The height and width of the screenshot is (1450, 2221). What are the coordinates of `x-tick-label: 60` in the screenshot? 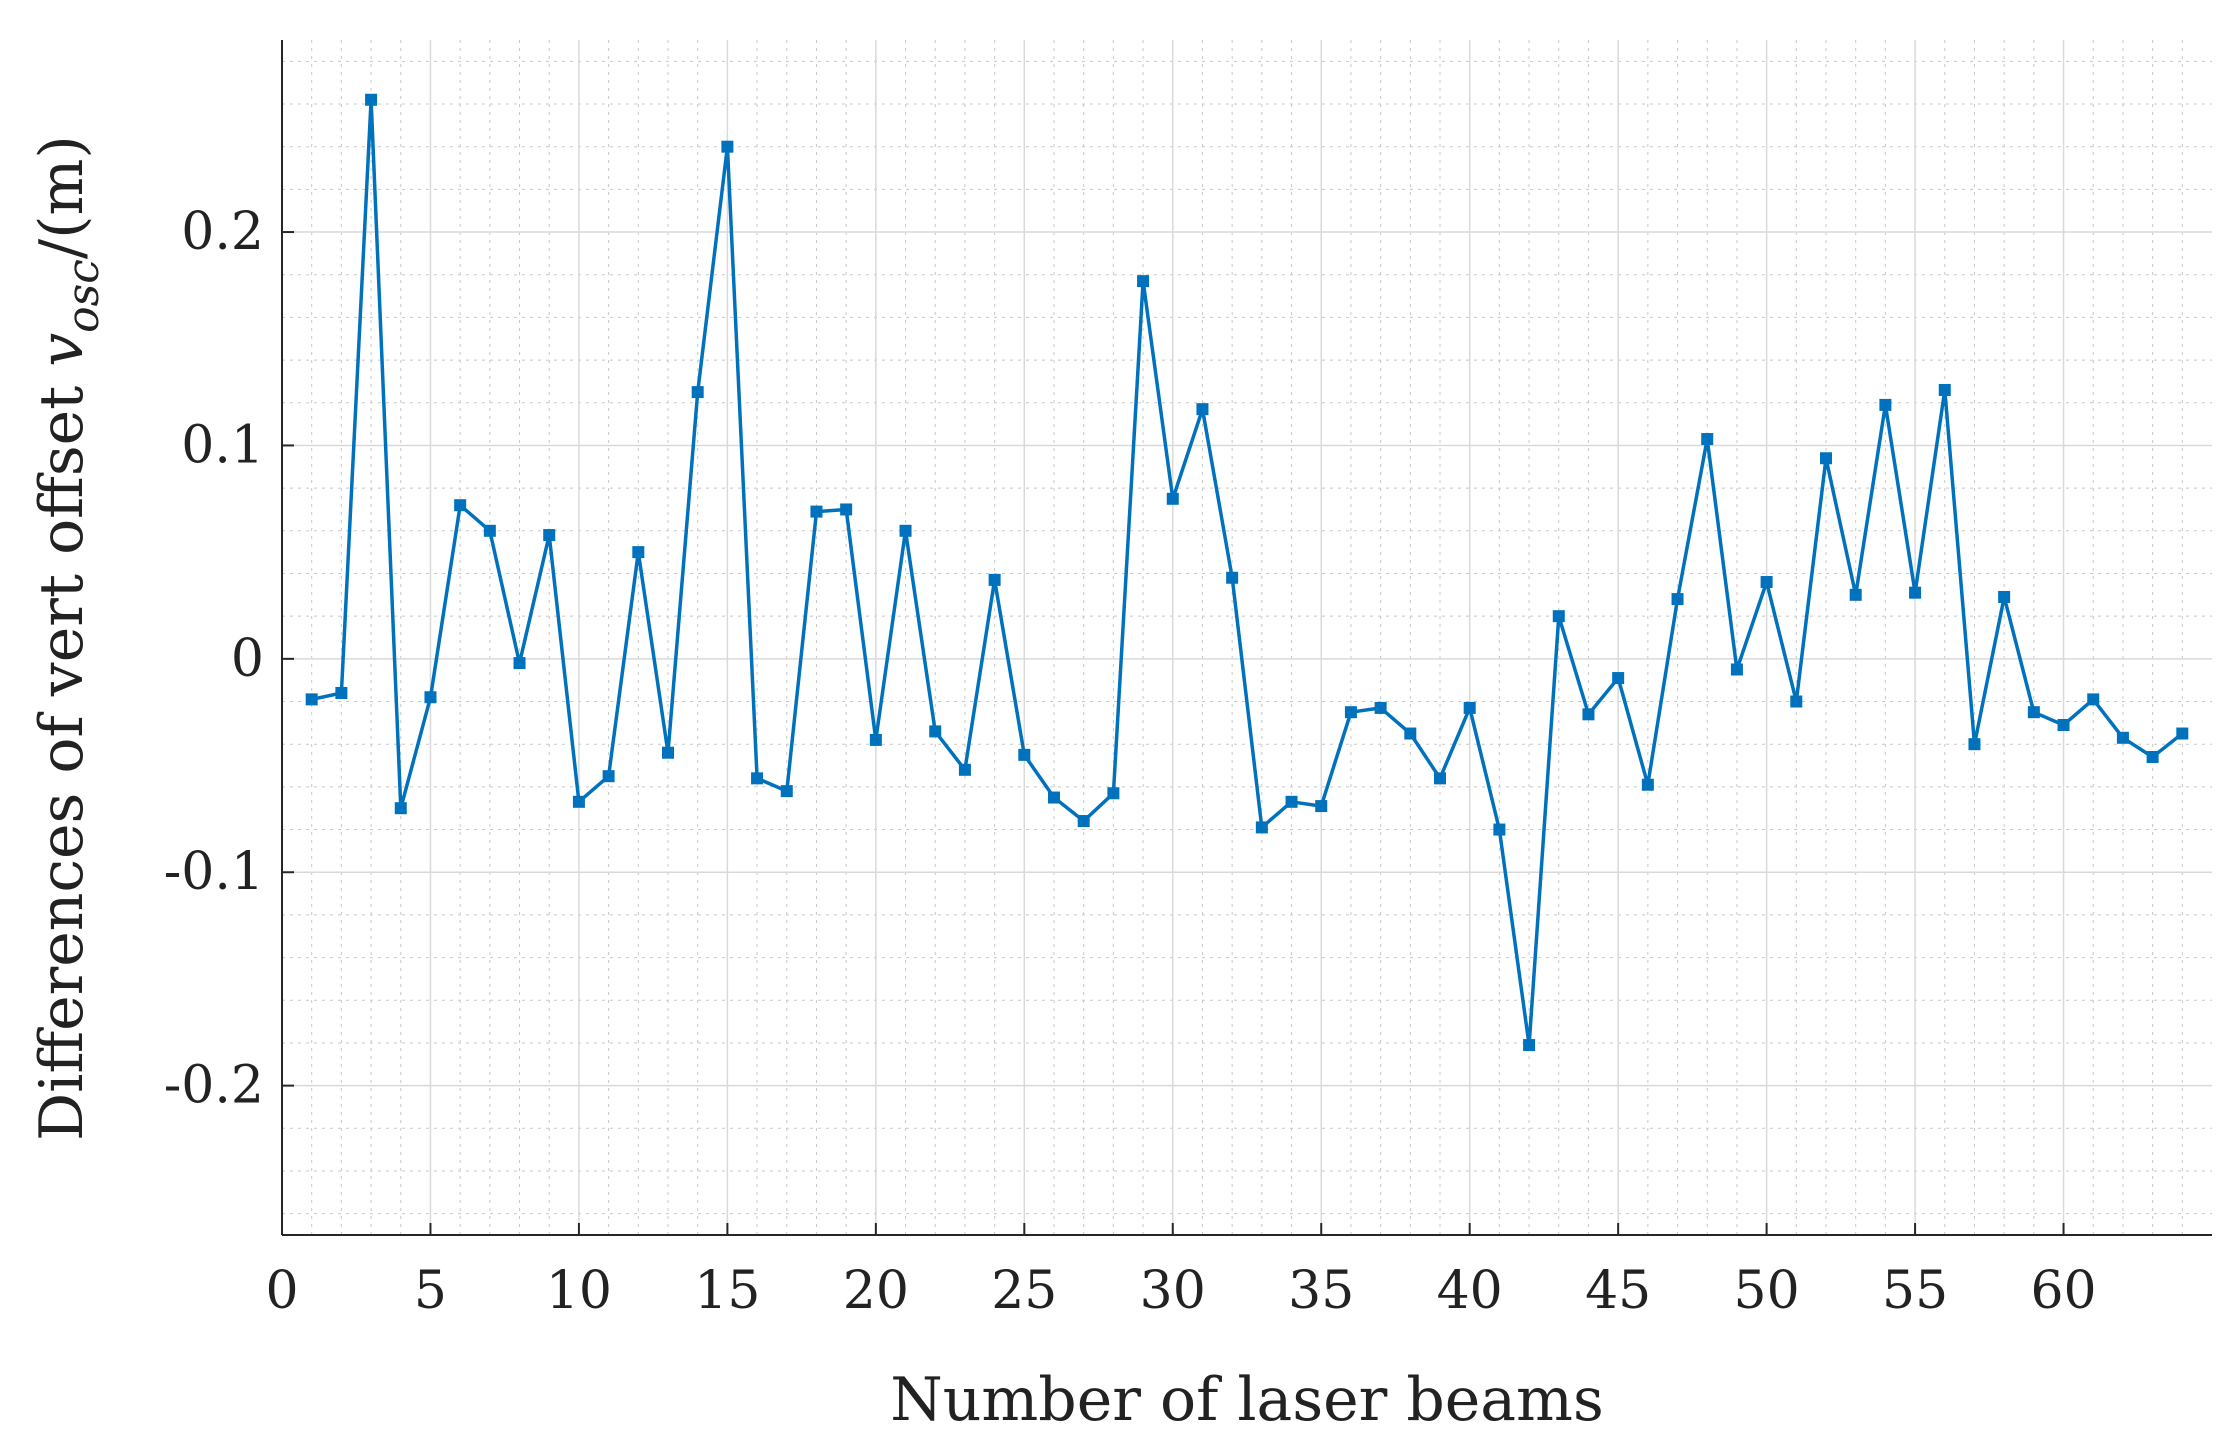 It's located at (2063, 1291).